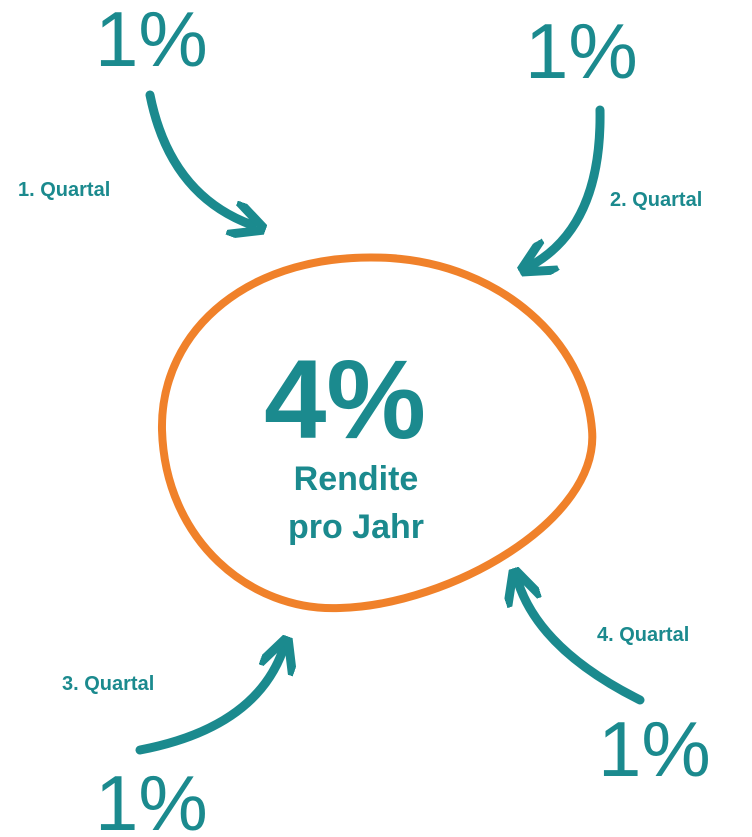 This screenshot has height=837, width=752. Describe the element at coordinates (356, 527) in the screenshot. I see `center-line: pro Jahr` at that location.